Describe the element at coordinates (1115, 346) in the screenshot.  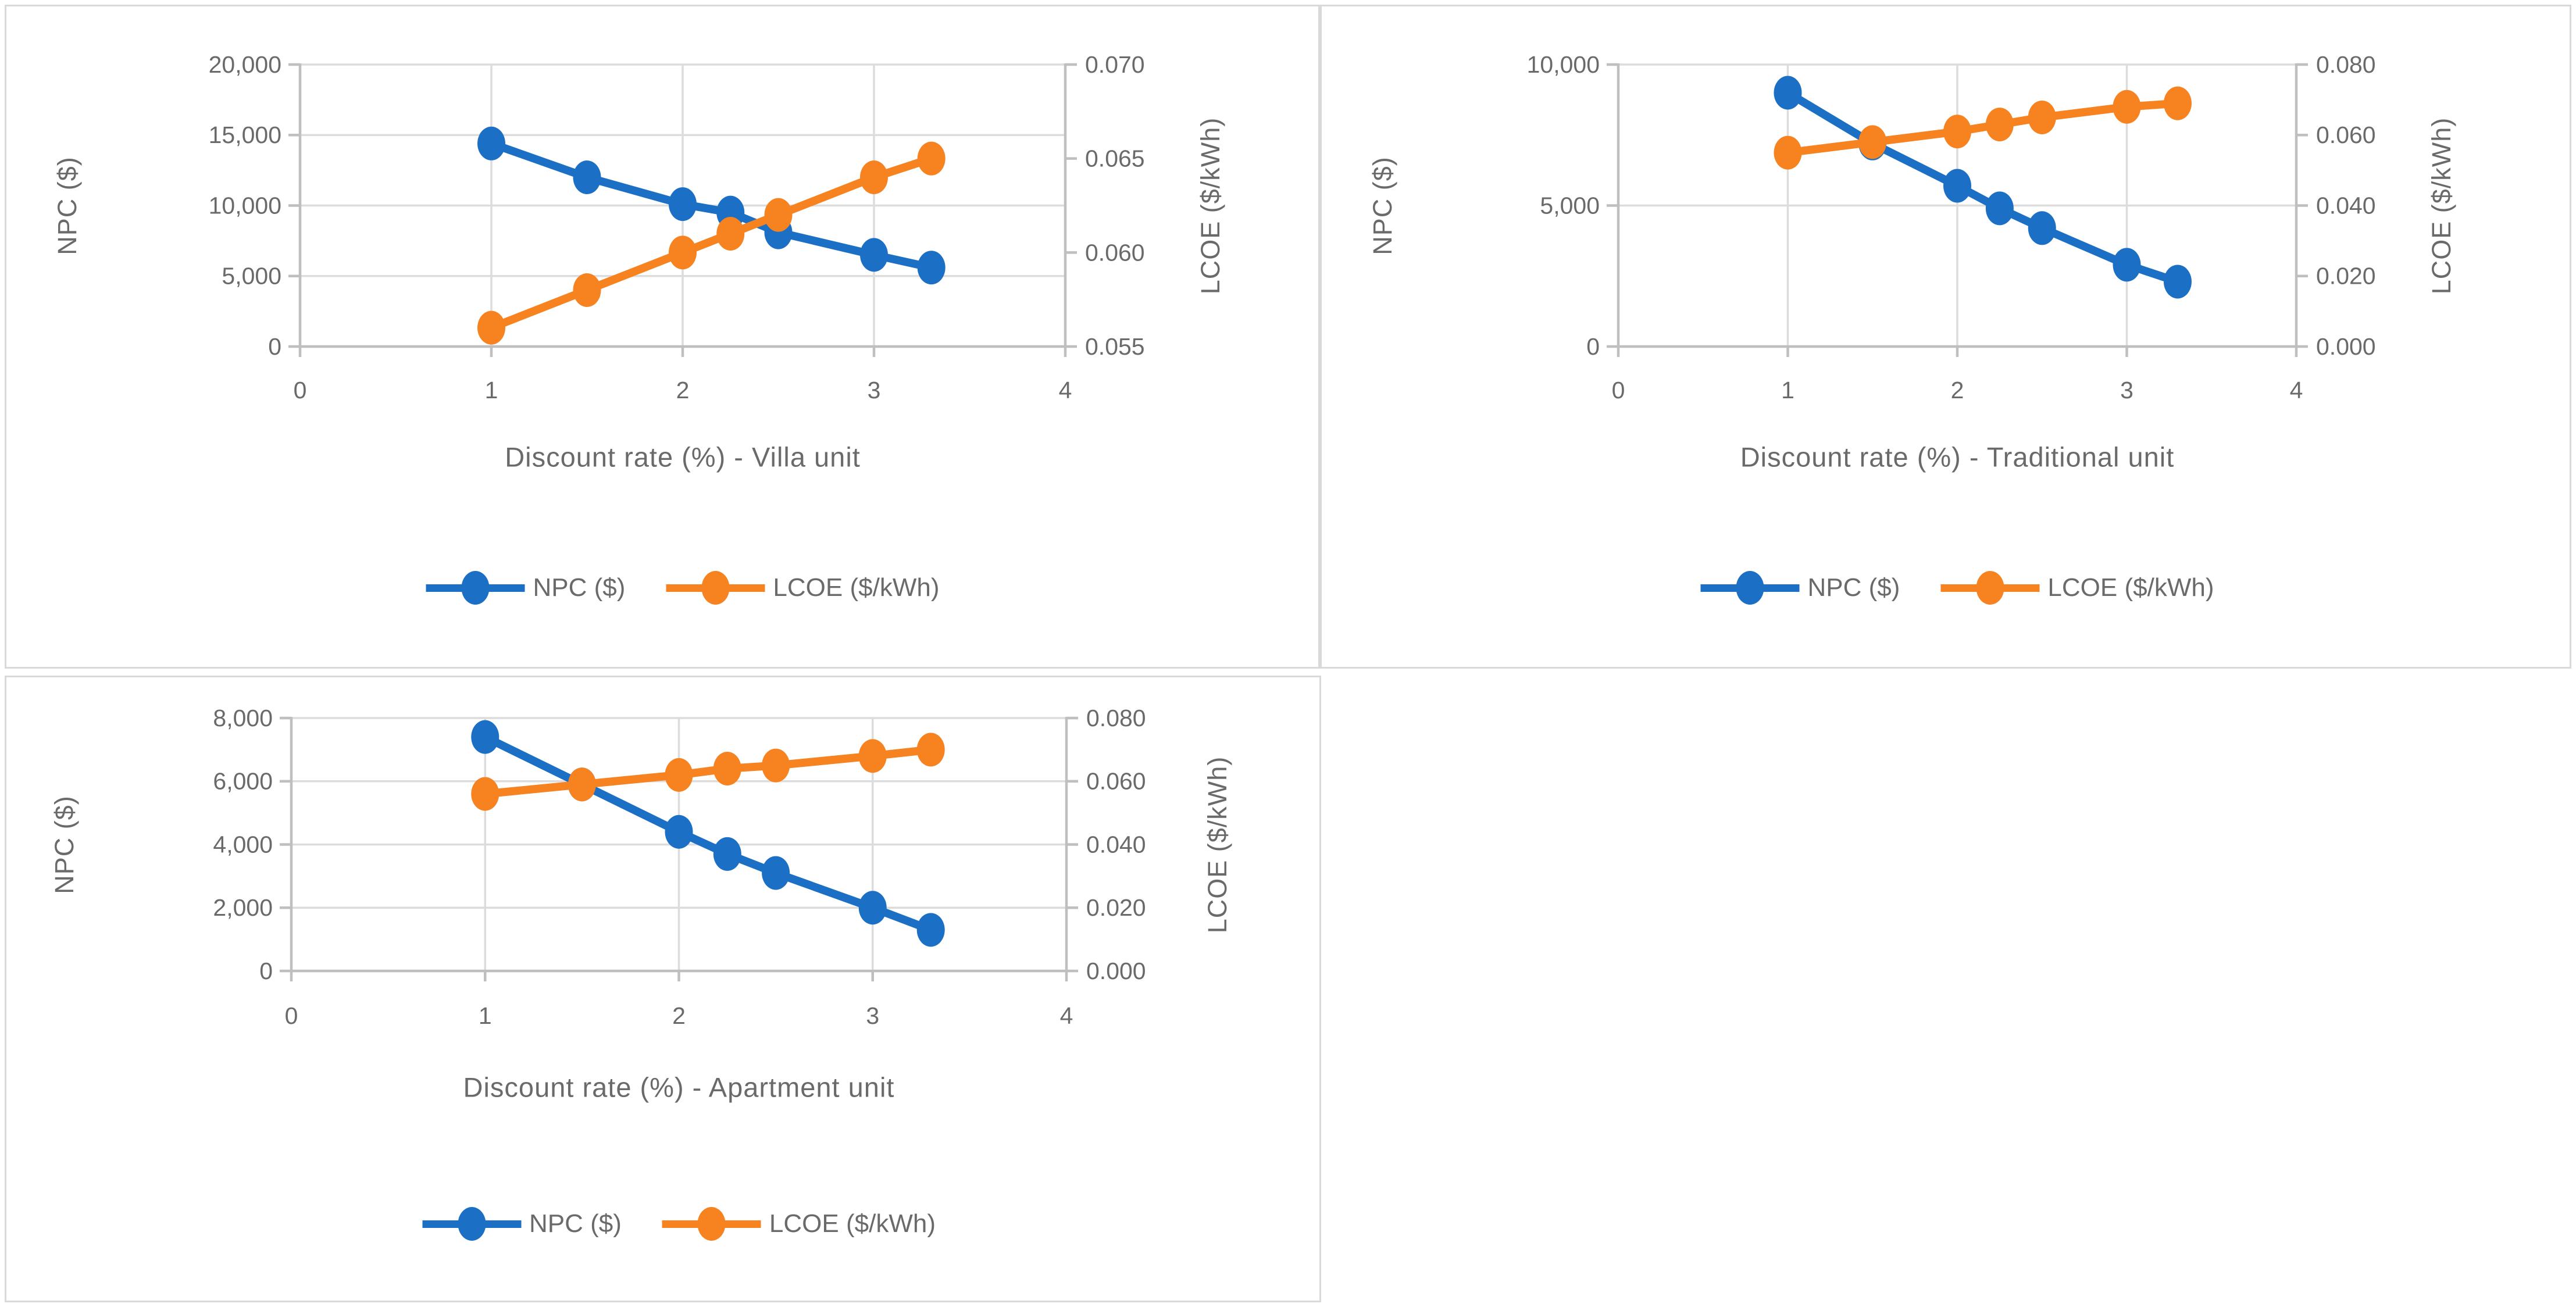
I see `svg-text: 0.055` at that location.